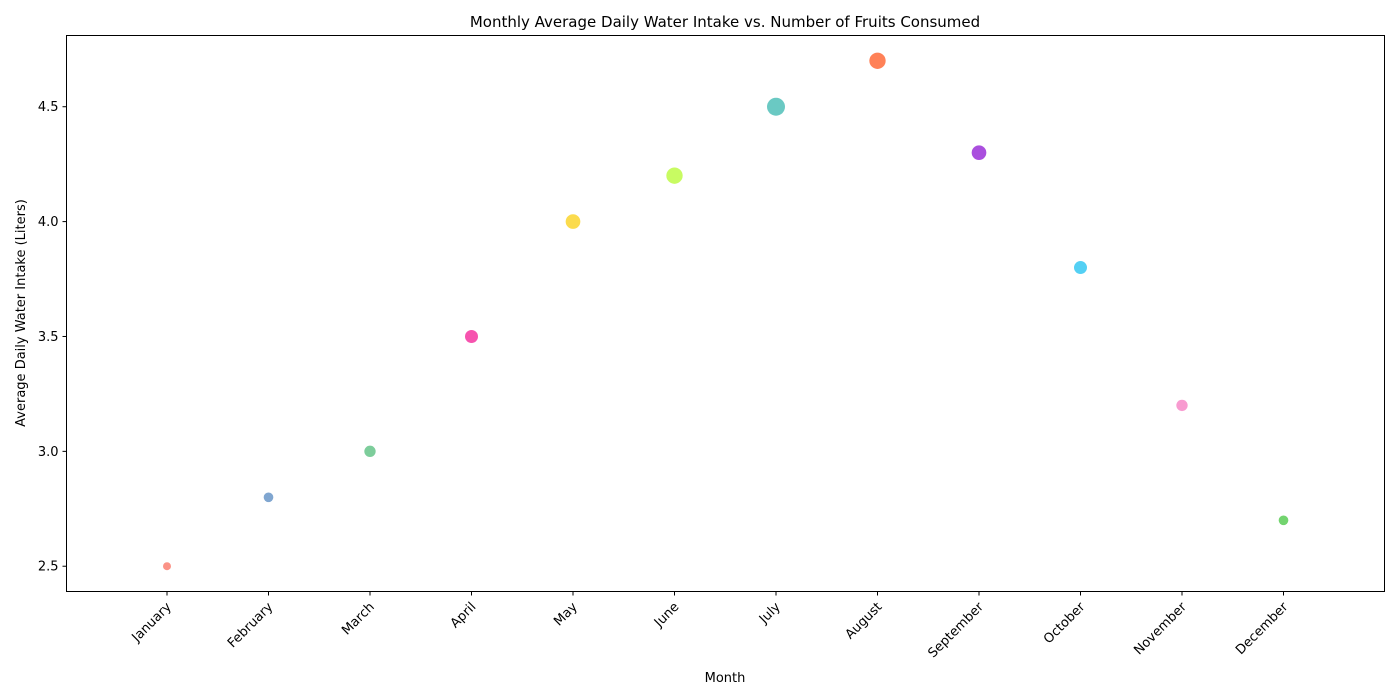 This screenshot has width=1400, height=700. I want to click on x-axis-label: Month, so click(725, 678).